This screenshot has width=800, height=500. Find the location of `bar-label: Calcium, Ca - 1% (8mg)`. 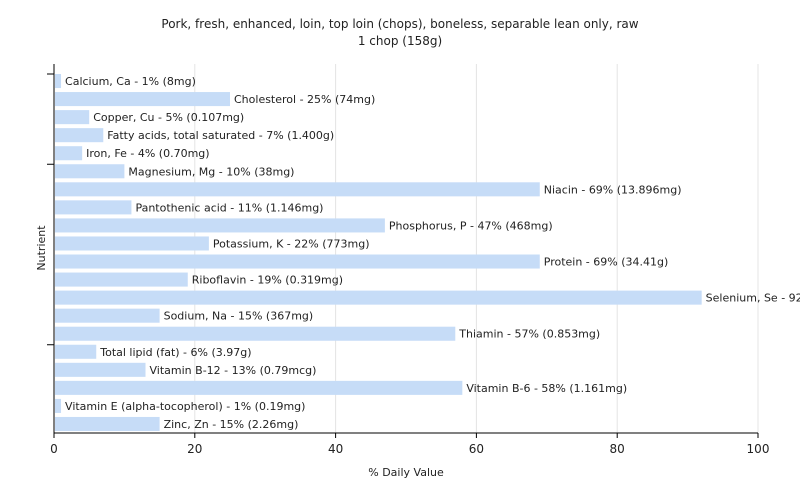

bar-label: Calcium, Ca - 1% (8mg) is located at coordinates (130, 81).